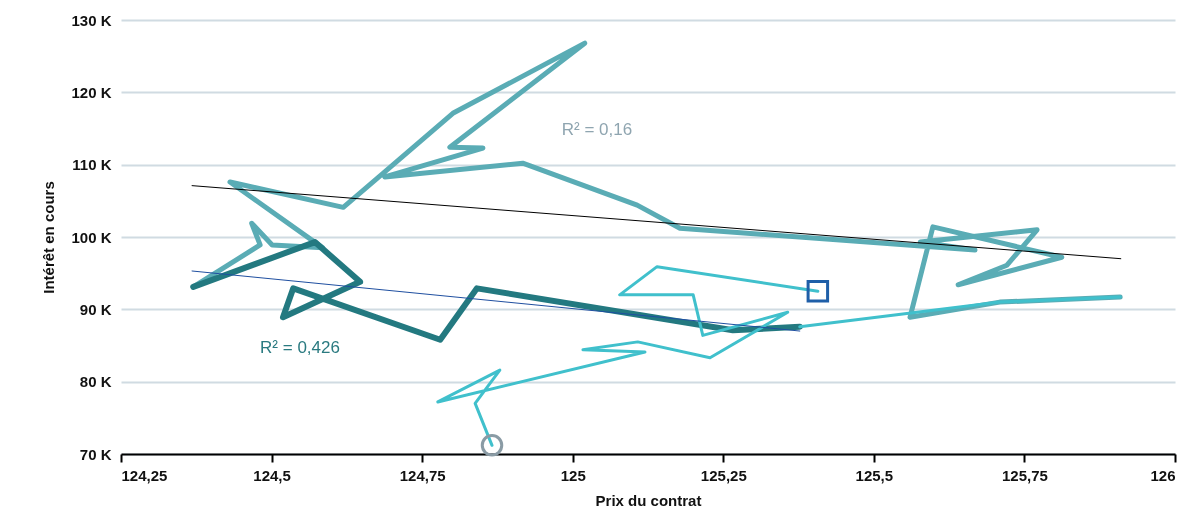 This screenshot has width=1196, height=526. Describe the element at coordinates (92, 165) in the screenshot. I see `y-tick-label: 110 K` at that location.